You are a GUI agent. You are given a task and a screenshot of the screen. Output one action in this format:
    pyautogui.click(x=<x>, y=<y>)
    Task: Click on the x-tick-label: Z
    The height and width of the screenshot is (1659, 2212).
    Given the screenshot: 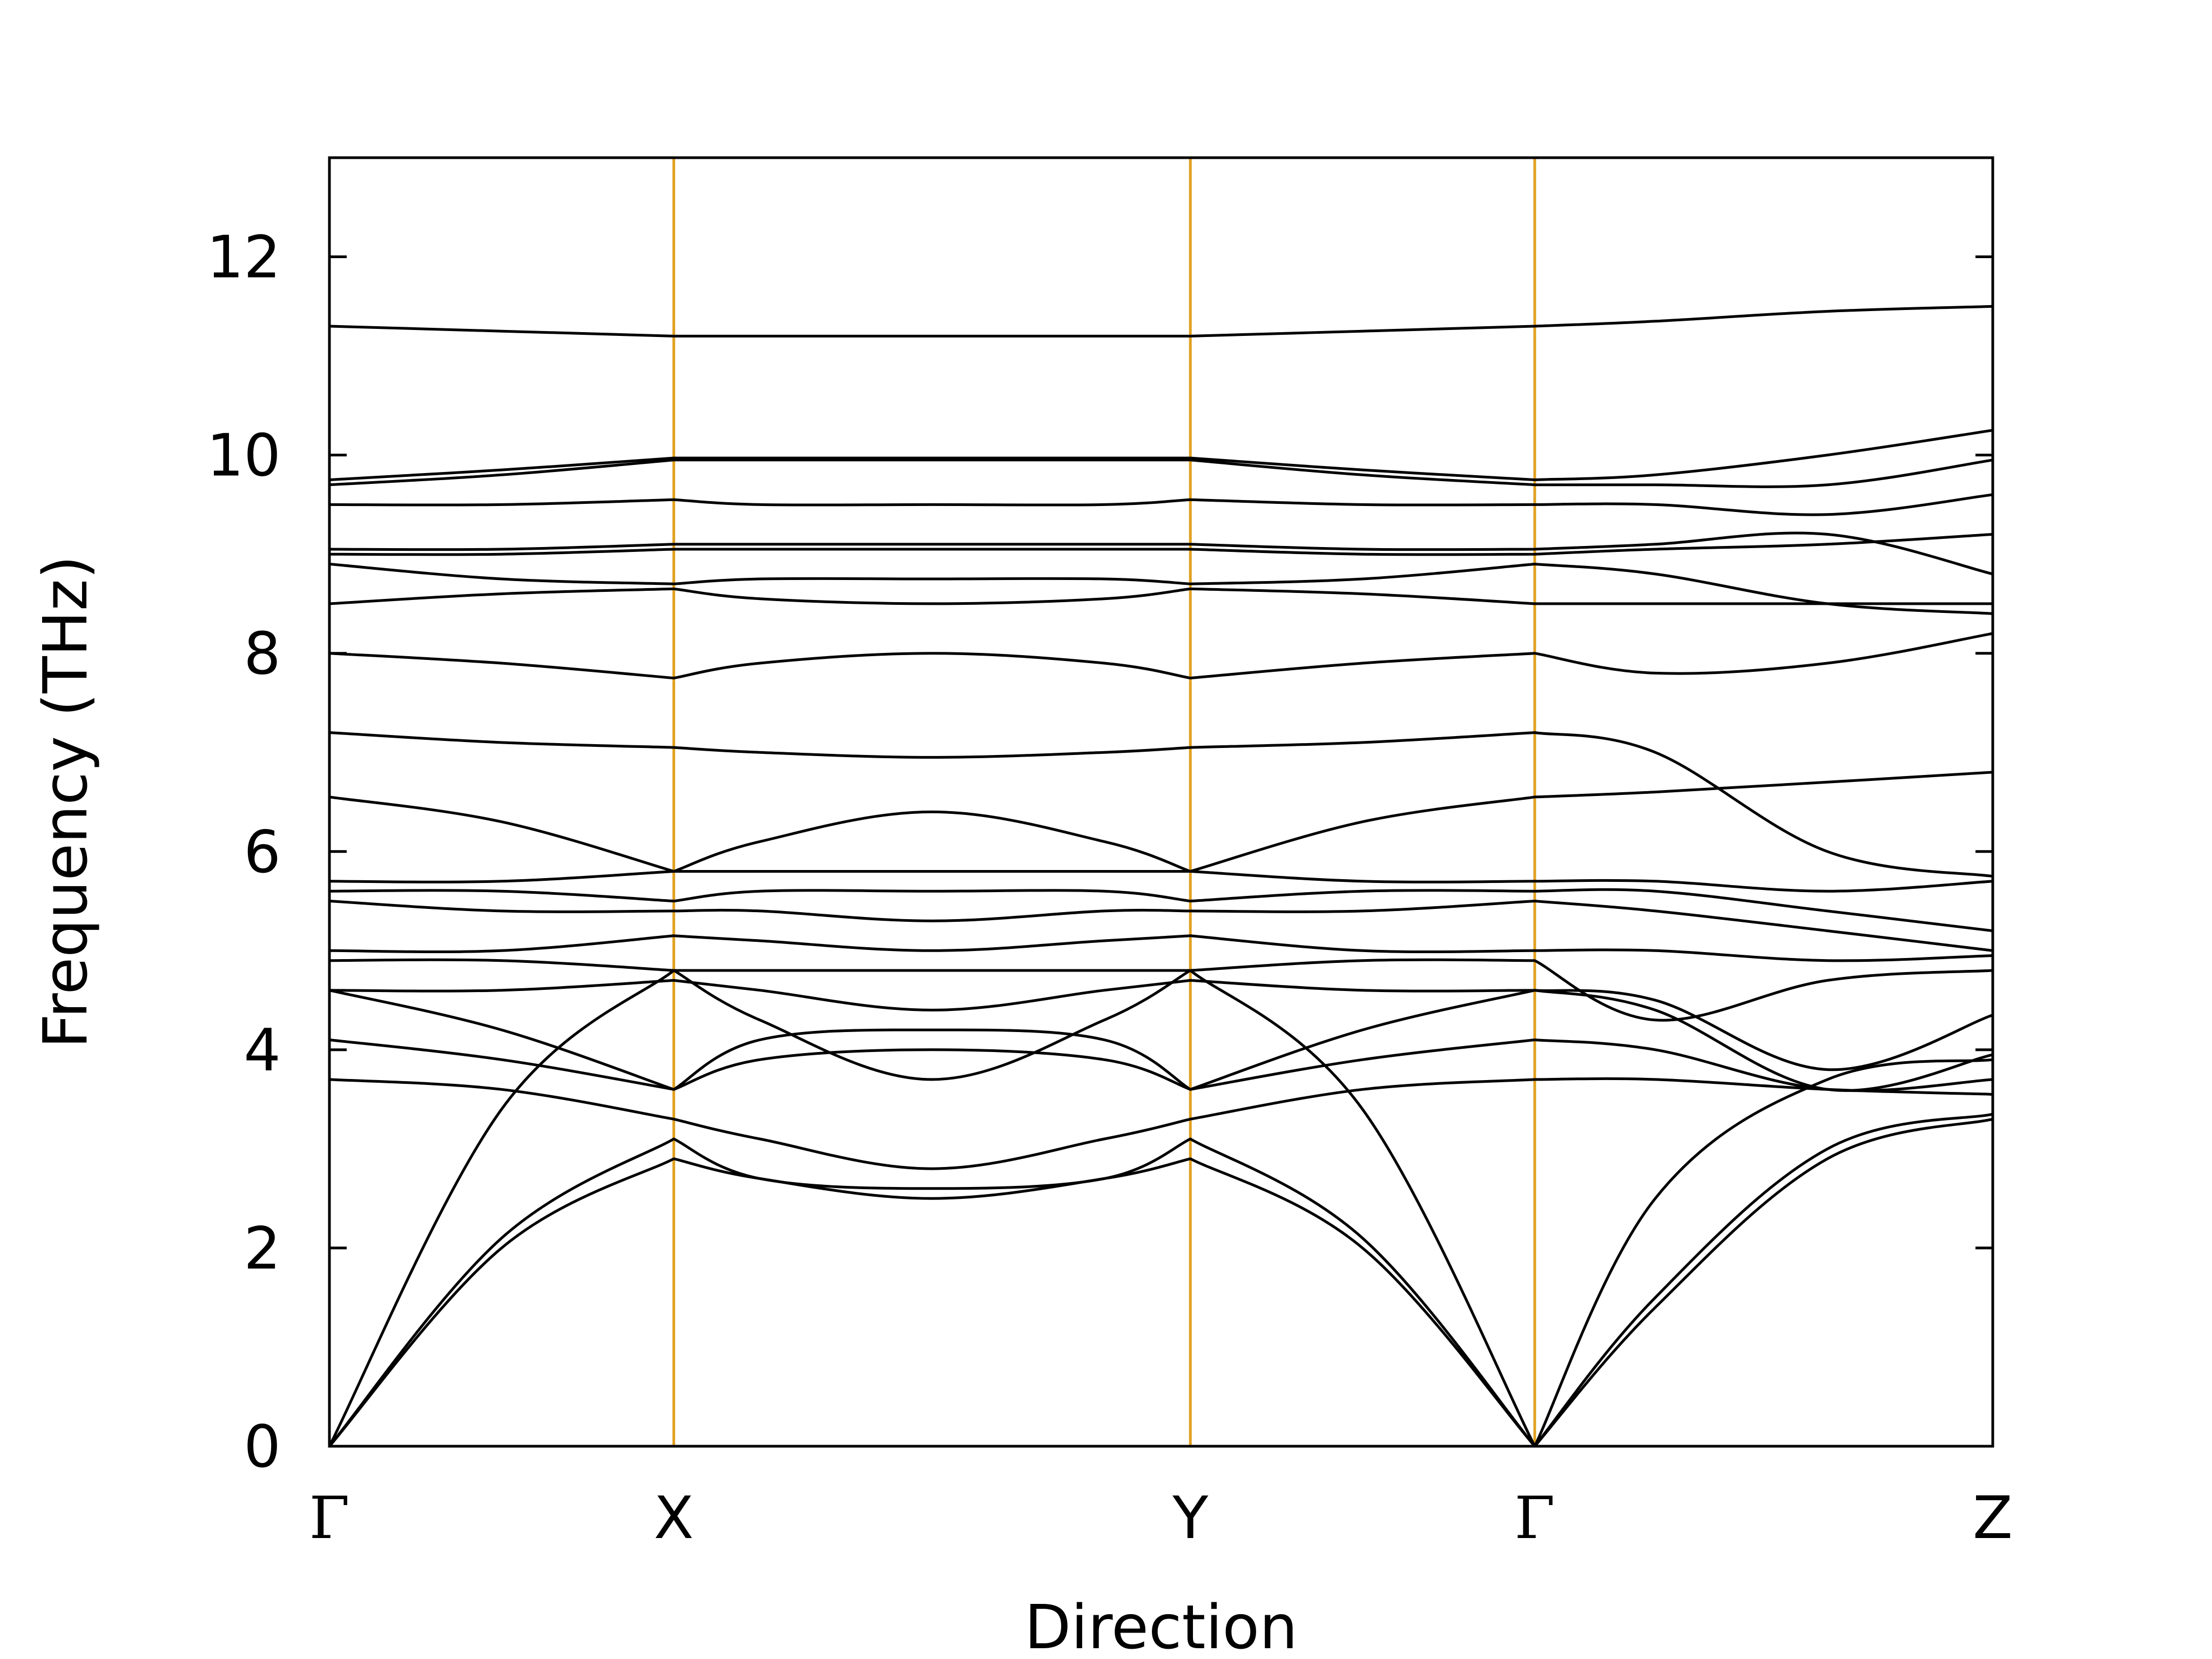 What is the action you would take?
    pyautogui.click(x=1993, y=1518)
    